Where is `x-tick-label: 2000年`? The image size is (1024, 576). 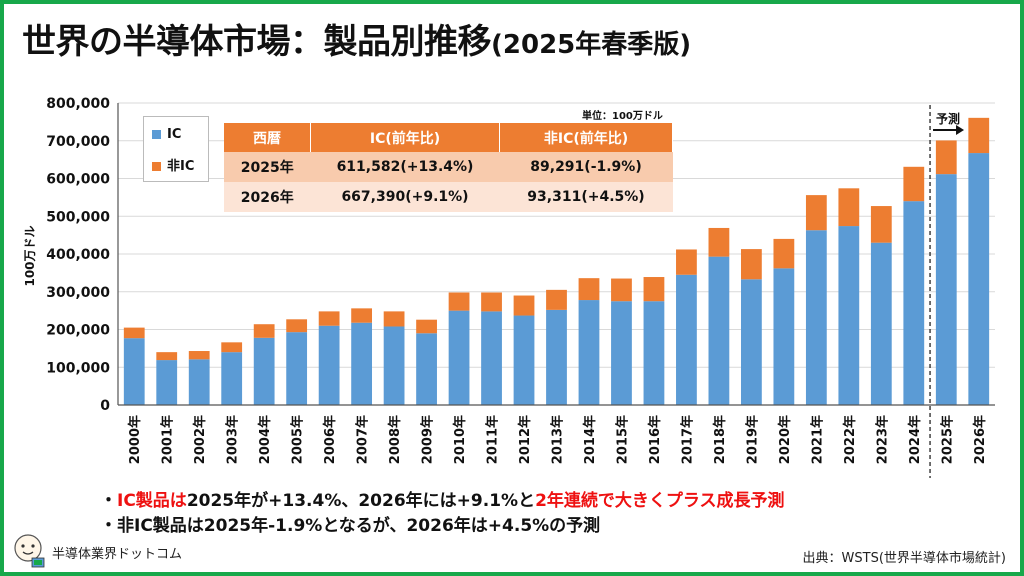 x-tick-label: 2000年 is located at coordinates (135, 439).